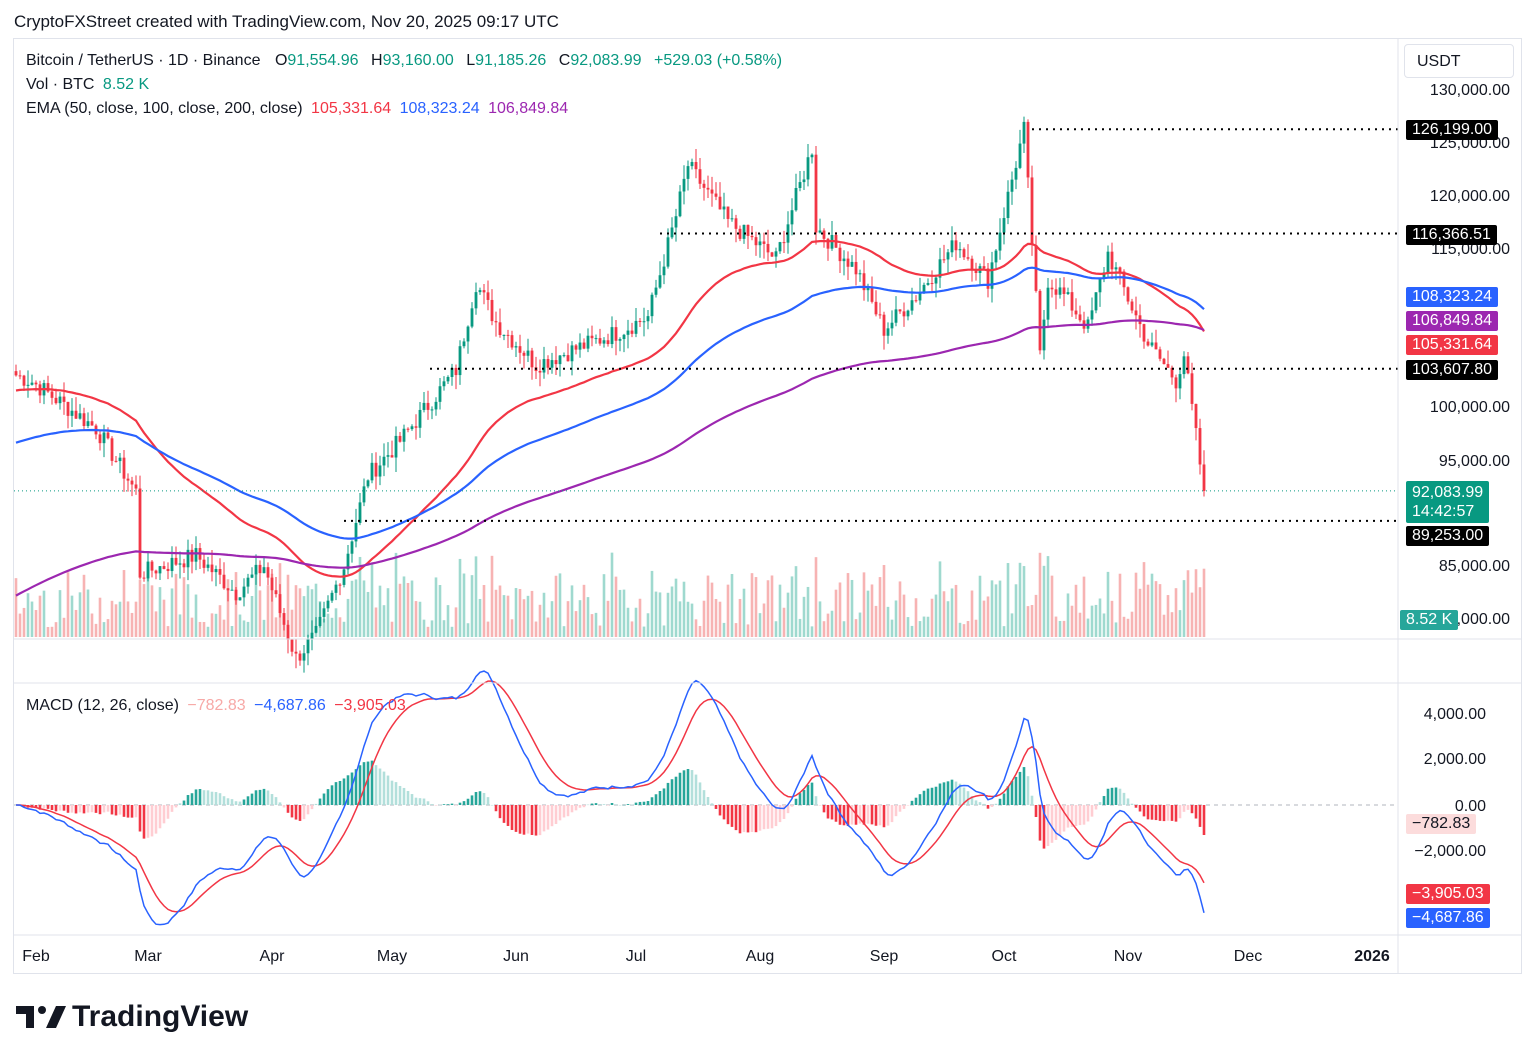 The image size is (1536, 1060). What do you see at coordinates (143, 60) in the screenshot?
I see `symbol-name: Bitcoin / TetherUS · 1D · Binance` at bounding box center [143, 60].